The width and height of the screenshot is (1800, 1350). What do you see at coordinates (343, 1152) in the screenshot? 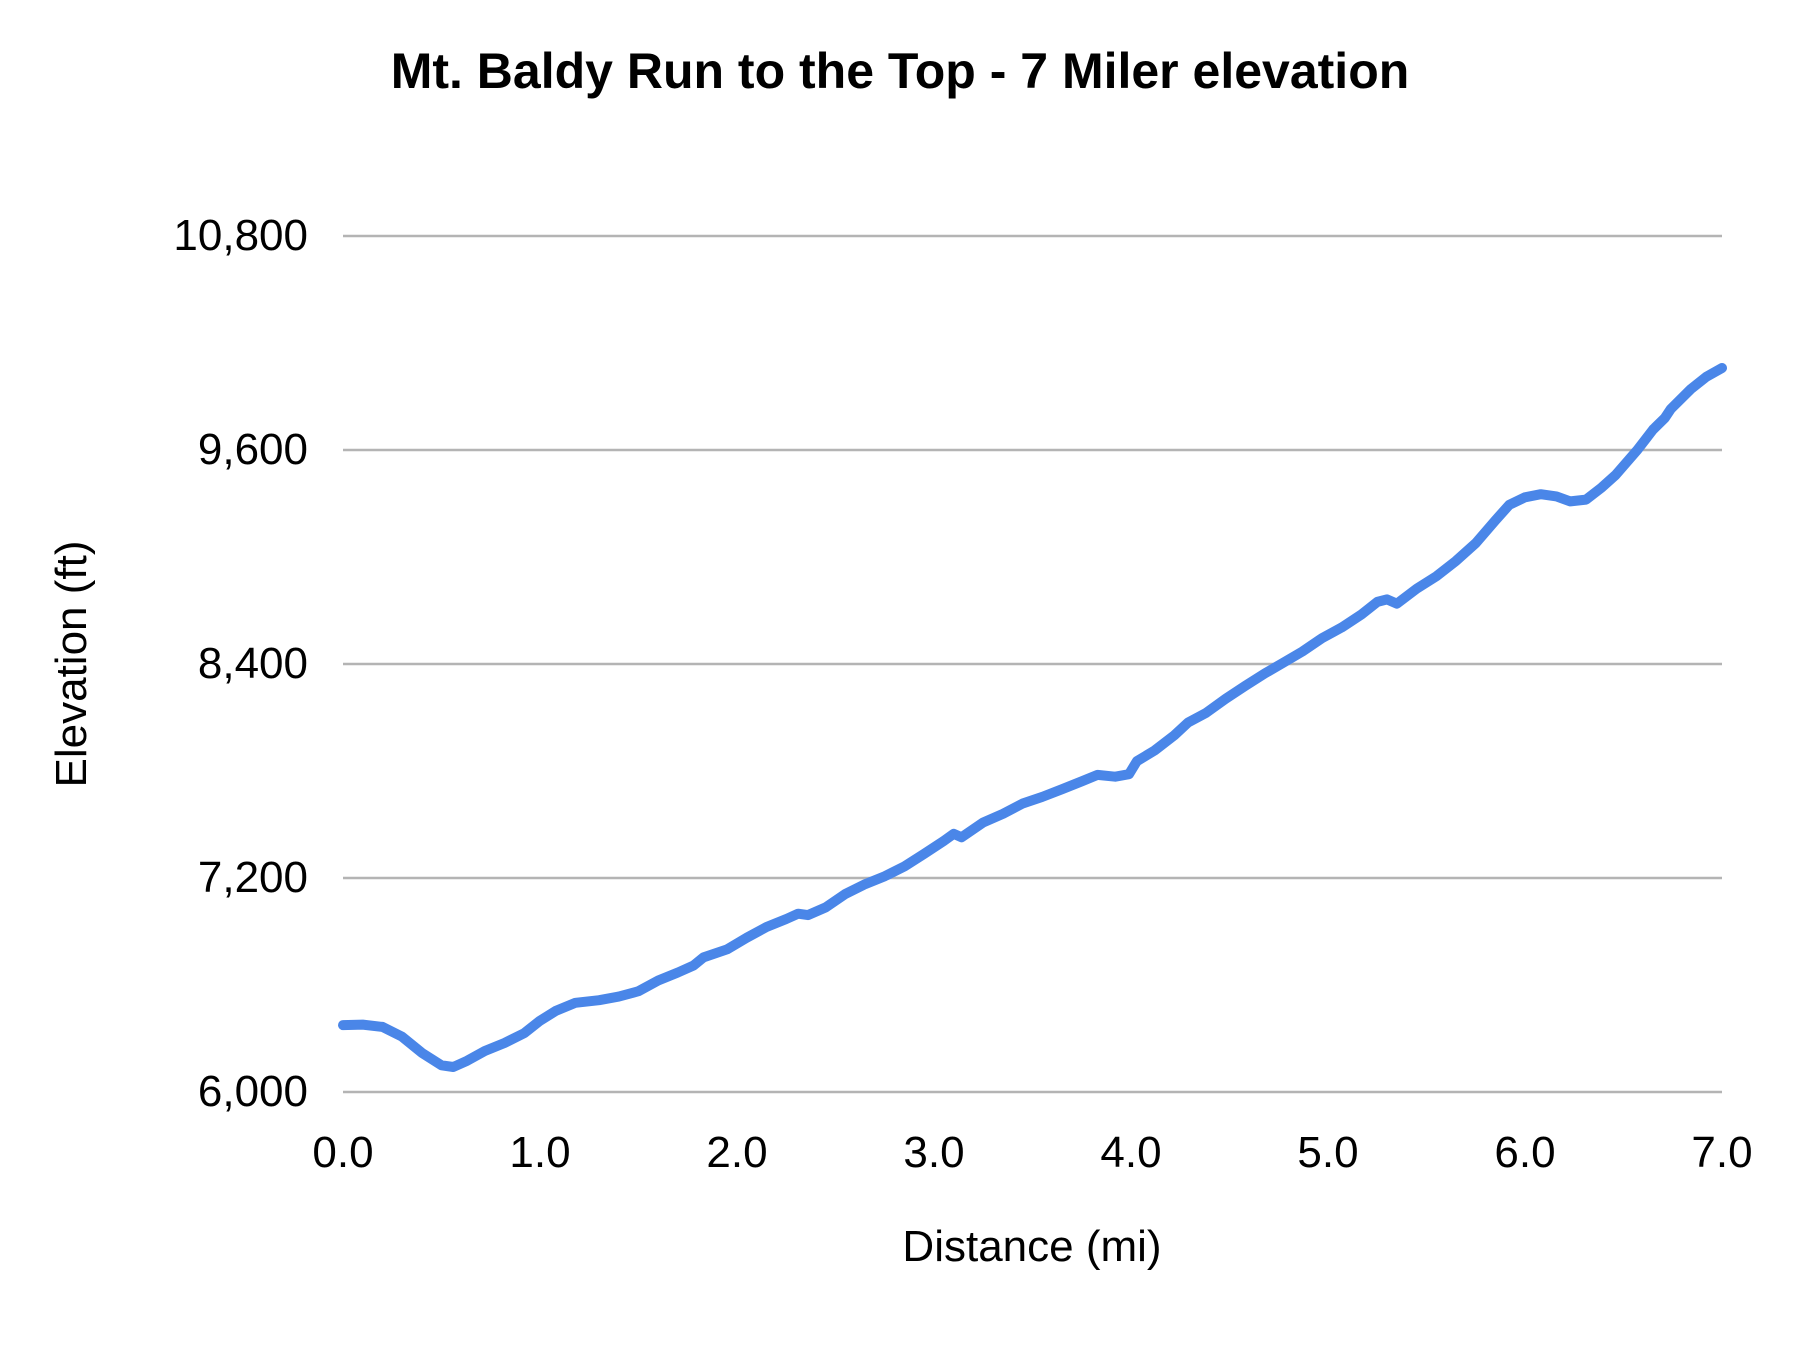
I see `x-tick-label: 0.0` at bounding box center [343, 1152].